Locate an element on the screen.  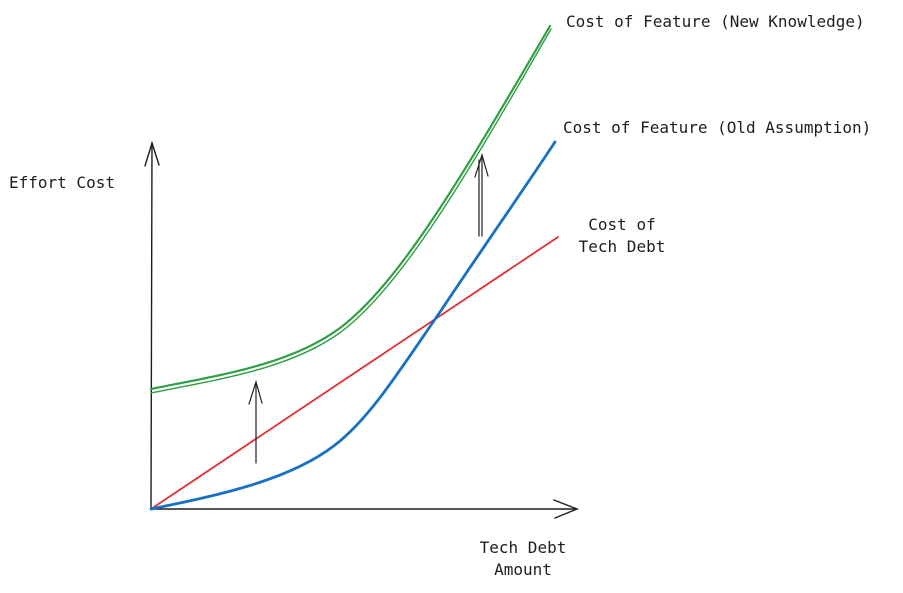
x-axis-label-line1: Tech Debt is located at coordinates (523, 547).